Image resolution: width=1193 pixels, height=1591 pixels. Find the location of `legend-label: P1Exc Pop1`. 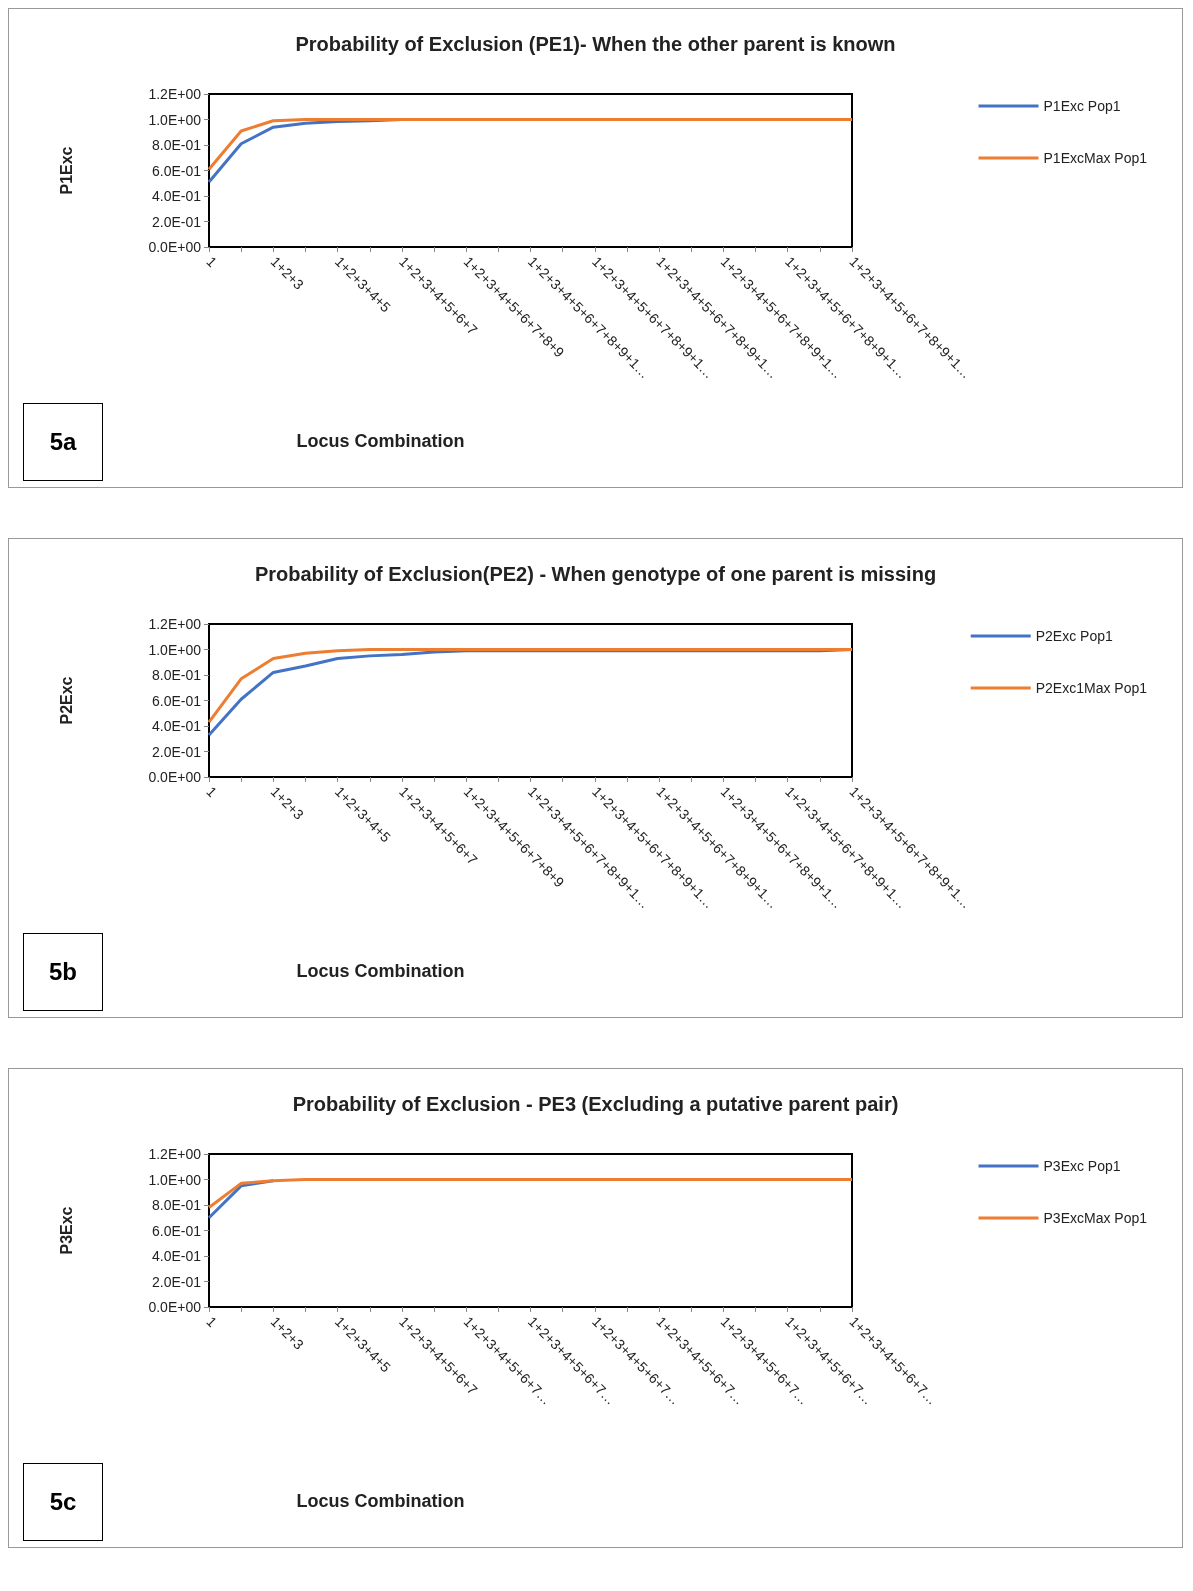

legend-label: P1Exc Pop1 is located at coordinates (1082, 106).